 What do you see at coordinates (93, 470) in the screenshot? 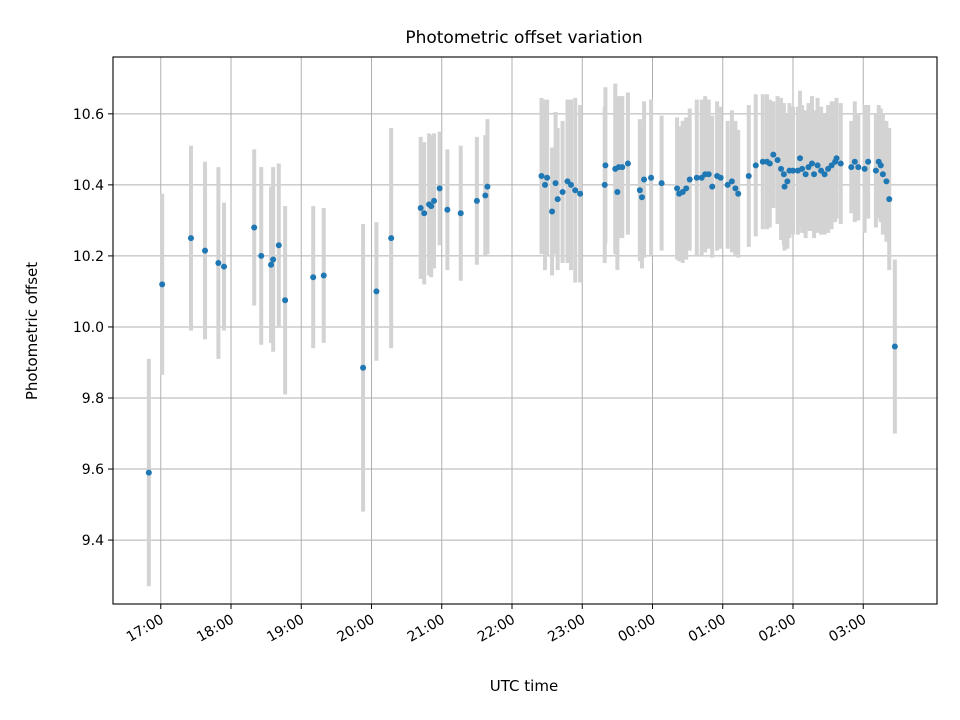
I see `y-tick-label: 9.6` at bounding box center [93, 470].